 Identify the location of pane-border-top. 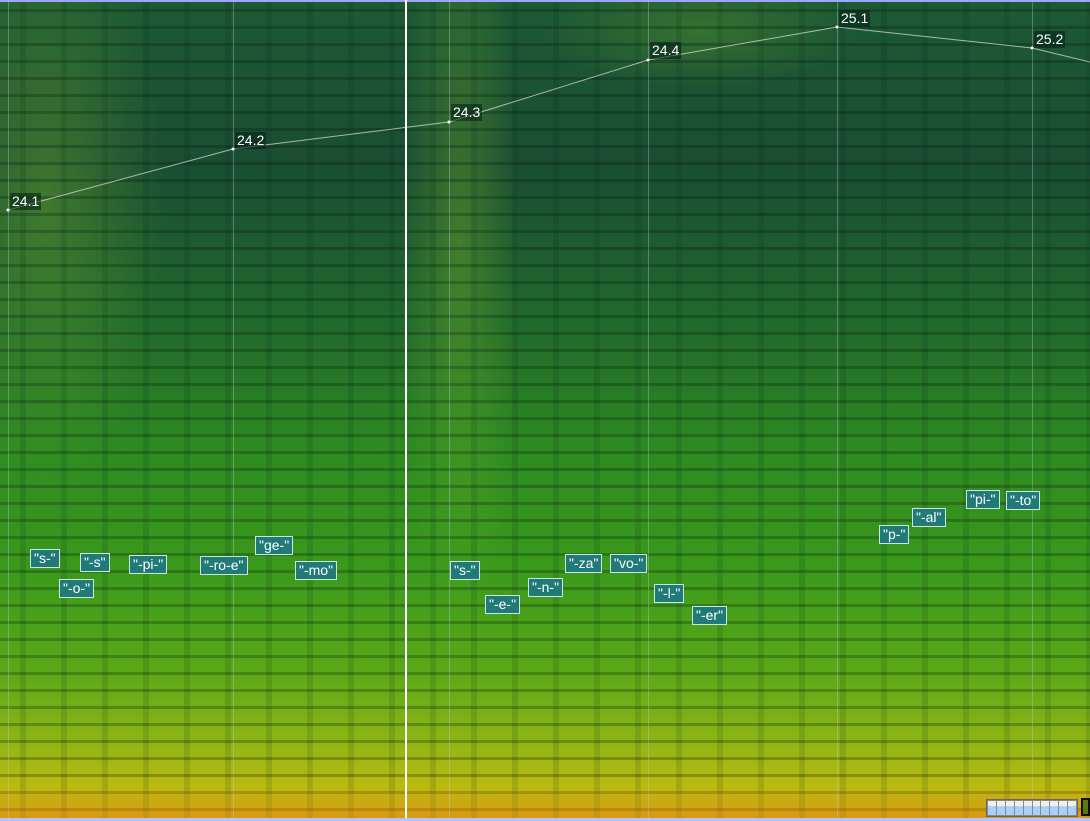
(545, 1).